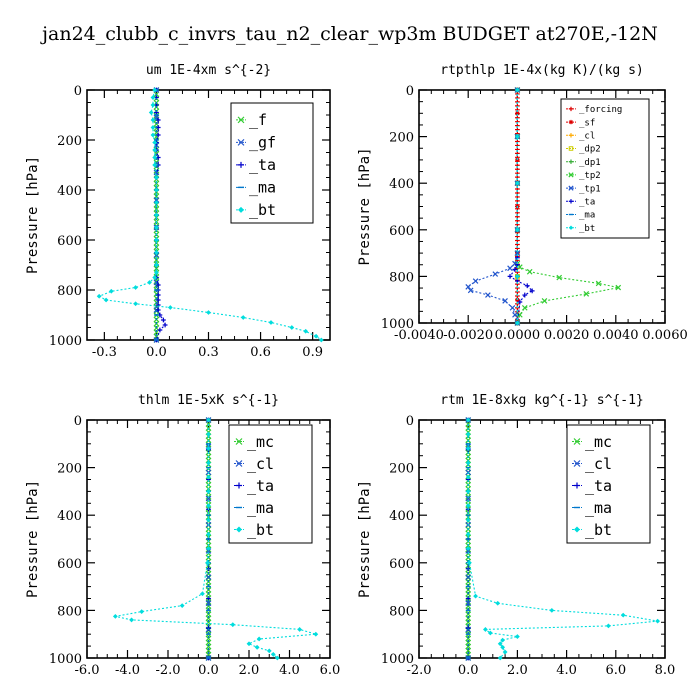  What do you see at coordinates (260, 352) in the screenshot?
I see `x-tick-label: 0.6` at bounding box center [260, 352].